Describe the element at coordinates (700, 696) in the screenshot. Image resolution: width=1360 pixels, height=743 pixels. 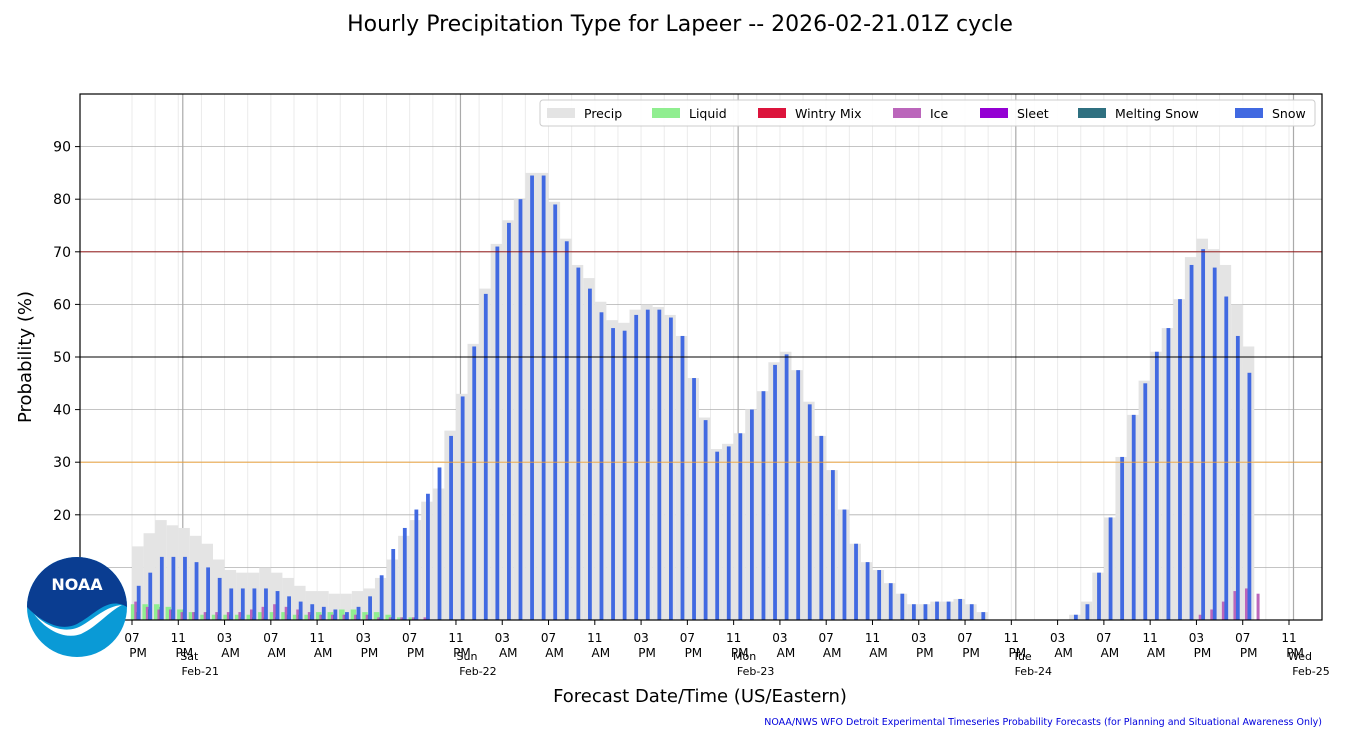
I see `x-axis-label: Forecast Date/Time (US/Eastern)` at that location.